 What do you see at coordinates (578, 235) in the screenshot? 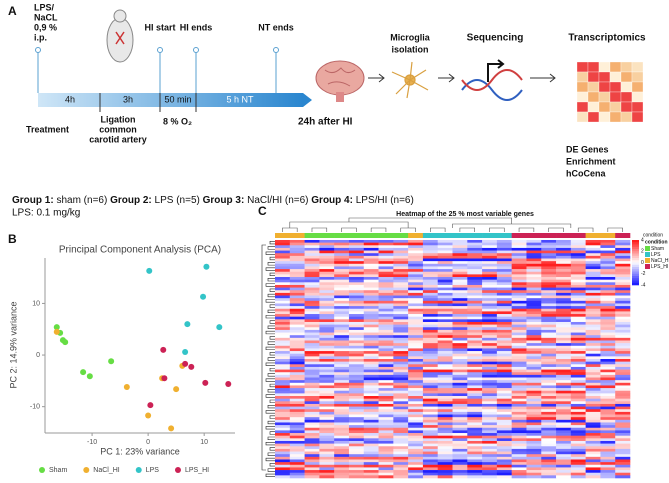
I see `condition-cell` at bounding box center [578, 235].